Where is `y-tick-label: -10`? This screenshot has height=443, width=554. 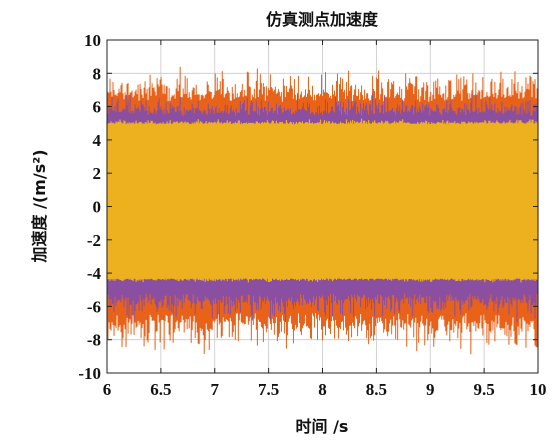 y-tick-label: -10 is located at coordinates (89, 373).